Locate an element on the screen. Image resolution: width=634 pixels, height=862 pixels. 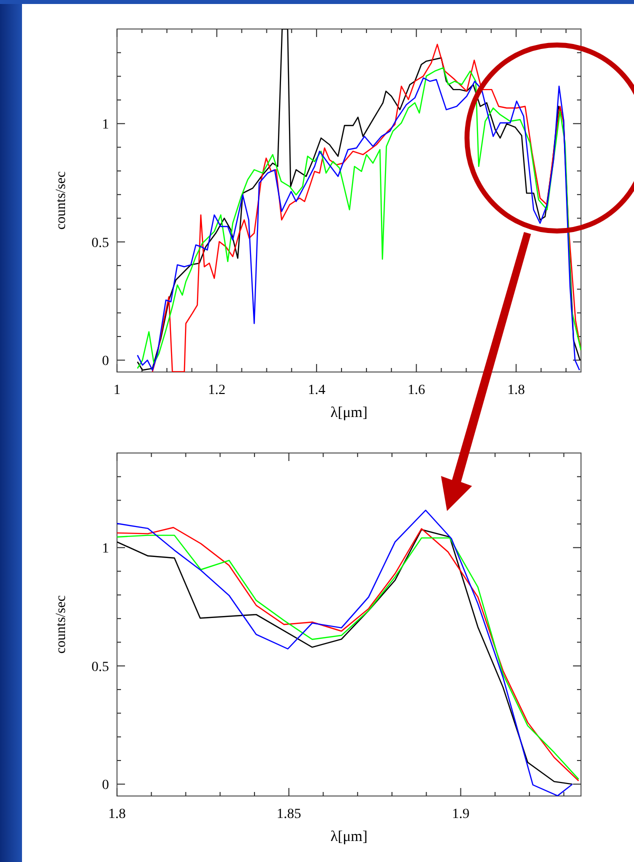
x-tick-label: 1.6 is located at coordinates (417, 390).